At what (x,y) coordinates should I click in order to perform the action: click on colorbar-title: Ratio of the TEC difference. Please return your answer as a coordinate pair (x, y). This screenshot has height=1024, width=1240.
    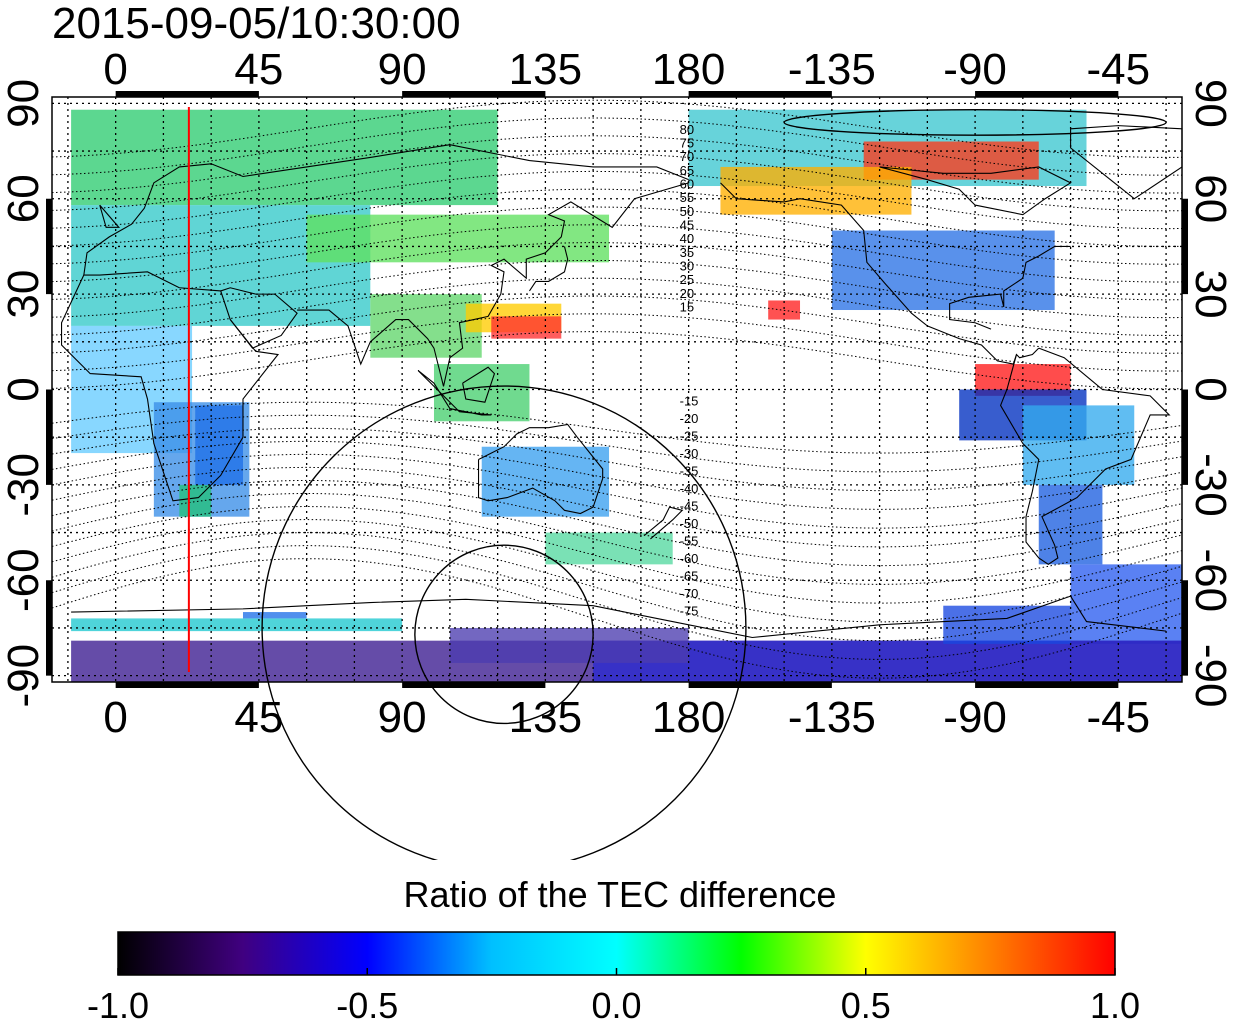
    Looking at the image, I should click on (620, 894).